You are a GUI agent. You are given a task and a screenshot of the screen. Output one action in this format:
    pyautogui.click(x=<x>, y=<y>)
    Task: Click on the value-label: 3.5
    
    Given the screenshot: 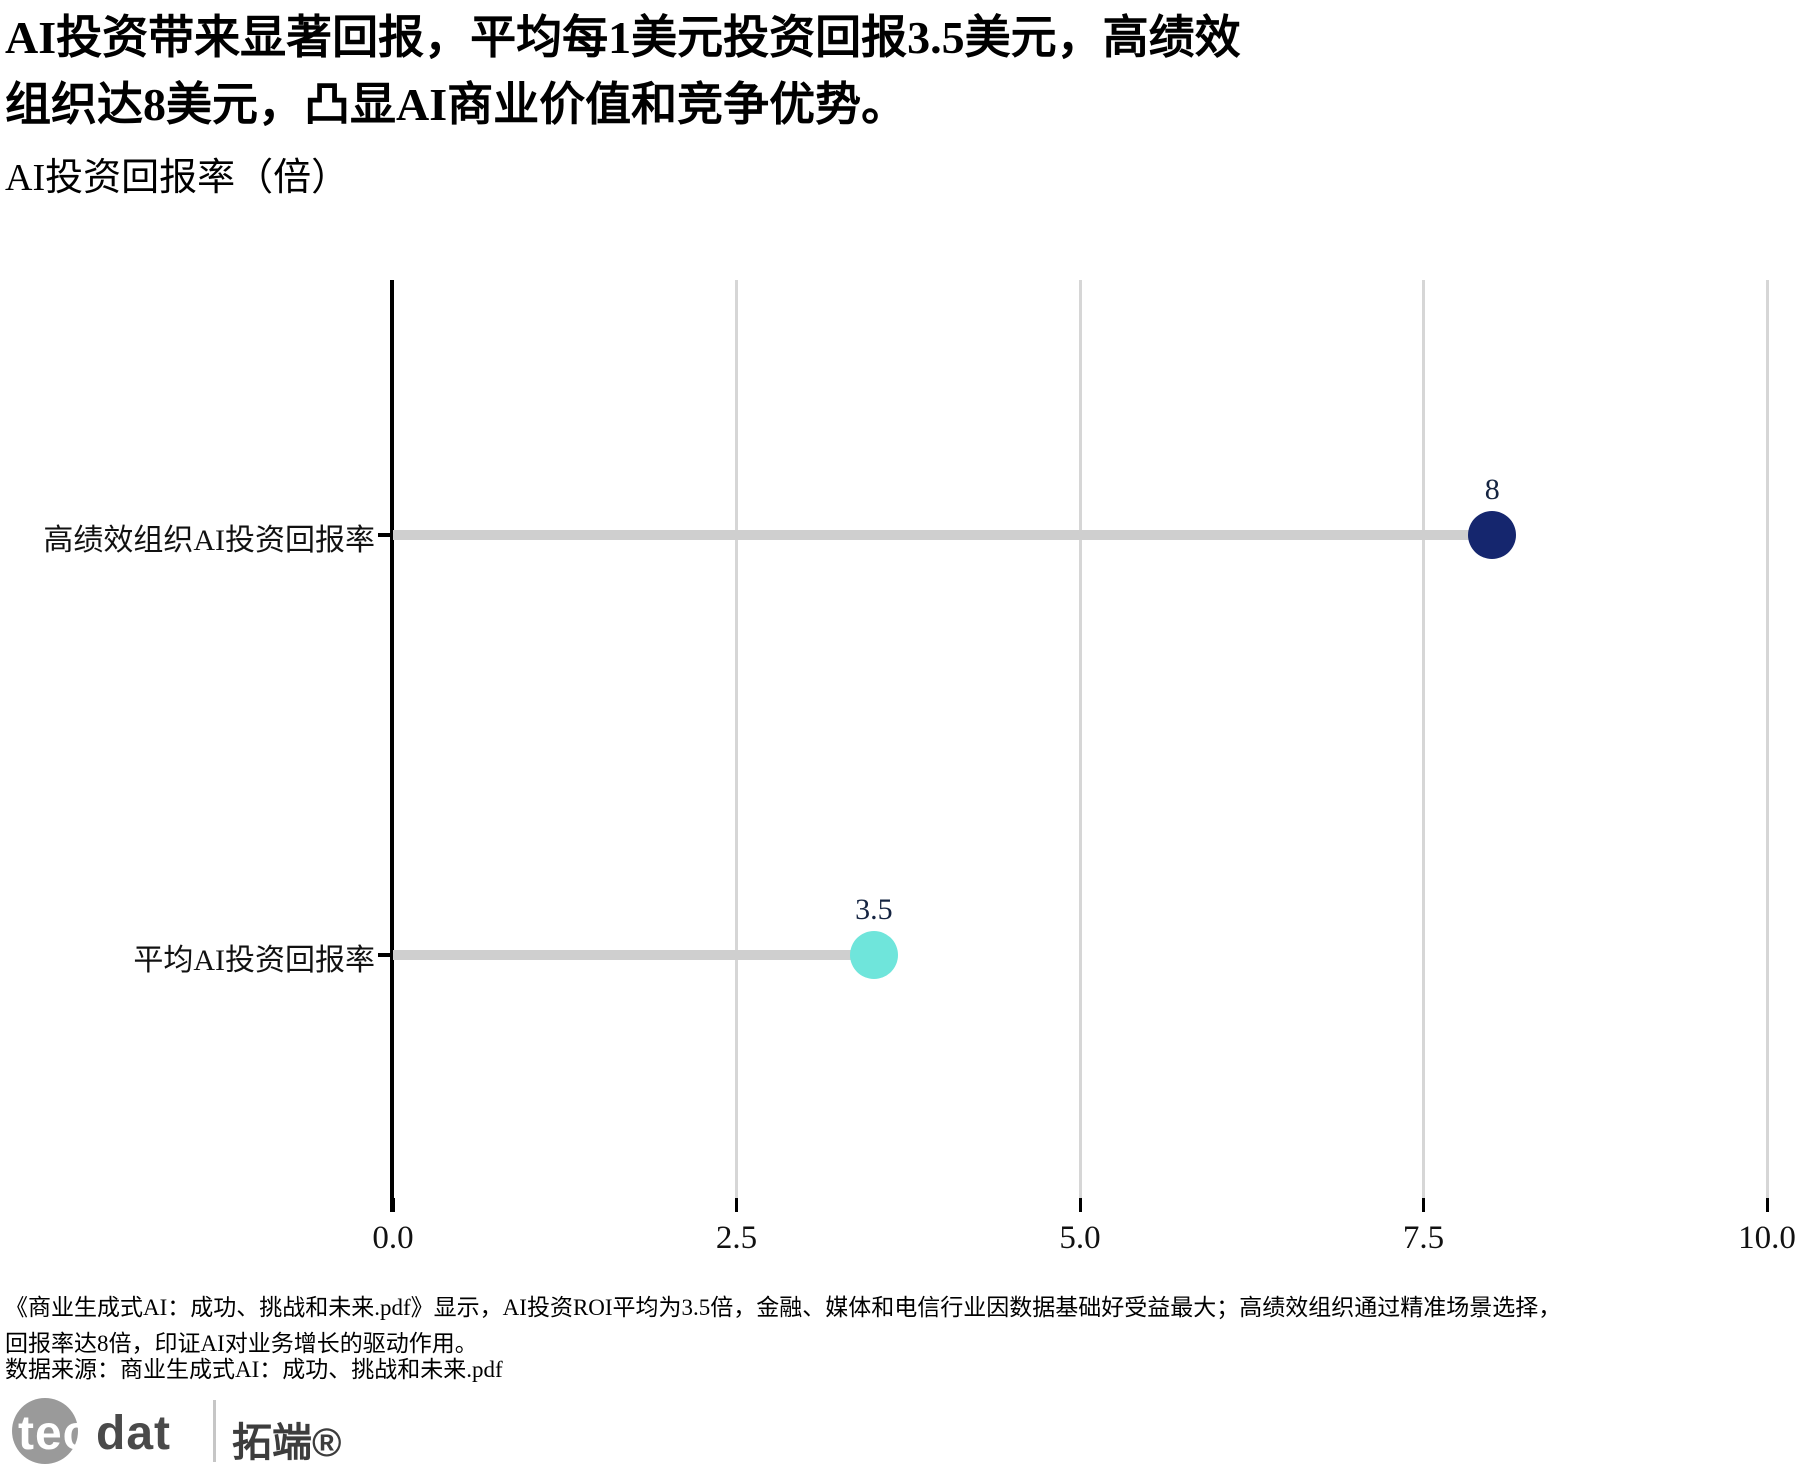 What is the action you would take?
    pyautogui.click(x=874, y=909)
    